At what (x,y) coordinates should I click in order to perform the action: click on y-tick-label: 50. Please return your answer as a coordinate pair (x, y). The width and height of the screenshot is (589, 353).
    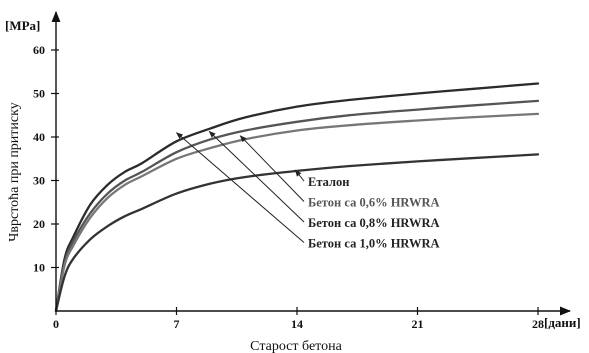
    Looking at the image, I should click on (39, 94).